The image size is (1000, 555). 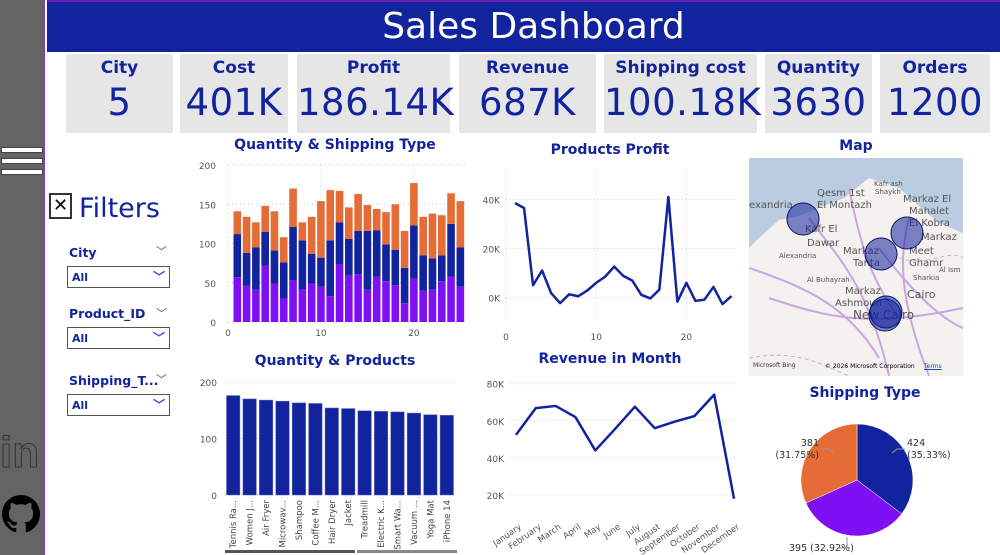 I want to click on leader-line, so click(x=843, y=543).